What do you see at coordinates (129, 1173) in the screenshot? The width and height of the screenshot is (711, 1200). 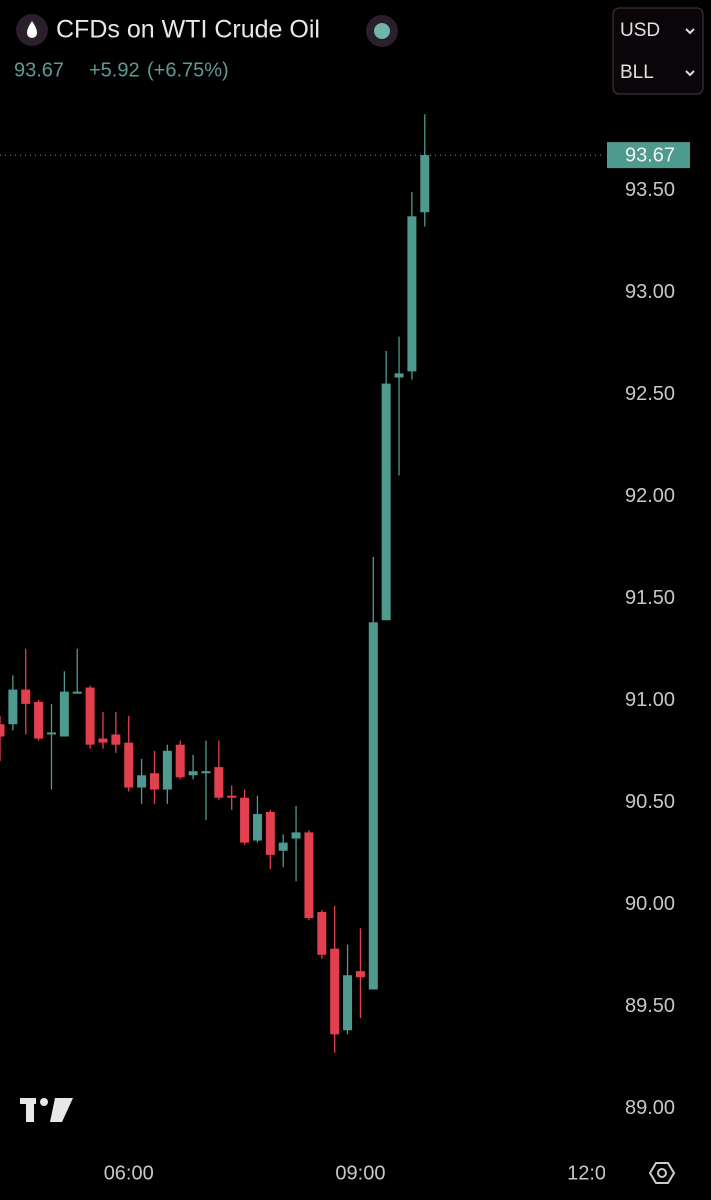 I see `x-tick-label: 06:00` at bounding box center [129, 1173].